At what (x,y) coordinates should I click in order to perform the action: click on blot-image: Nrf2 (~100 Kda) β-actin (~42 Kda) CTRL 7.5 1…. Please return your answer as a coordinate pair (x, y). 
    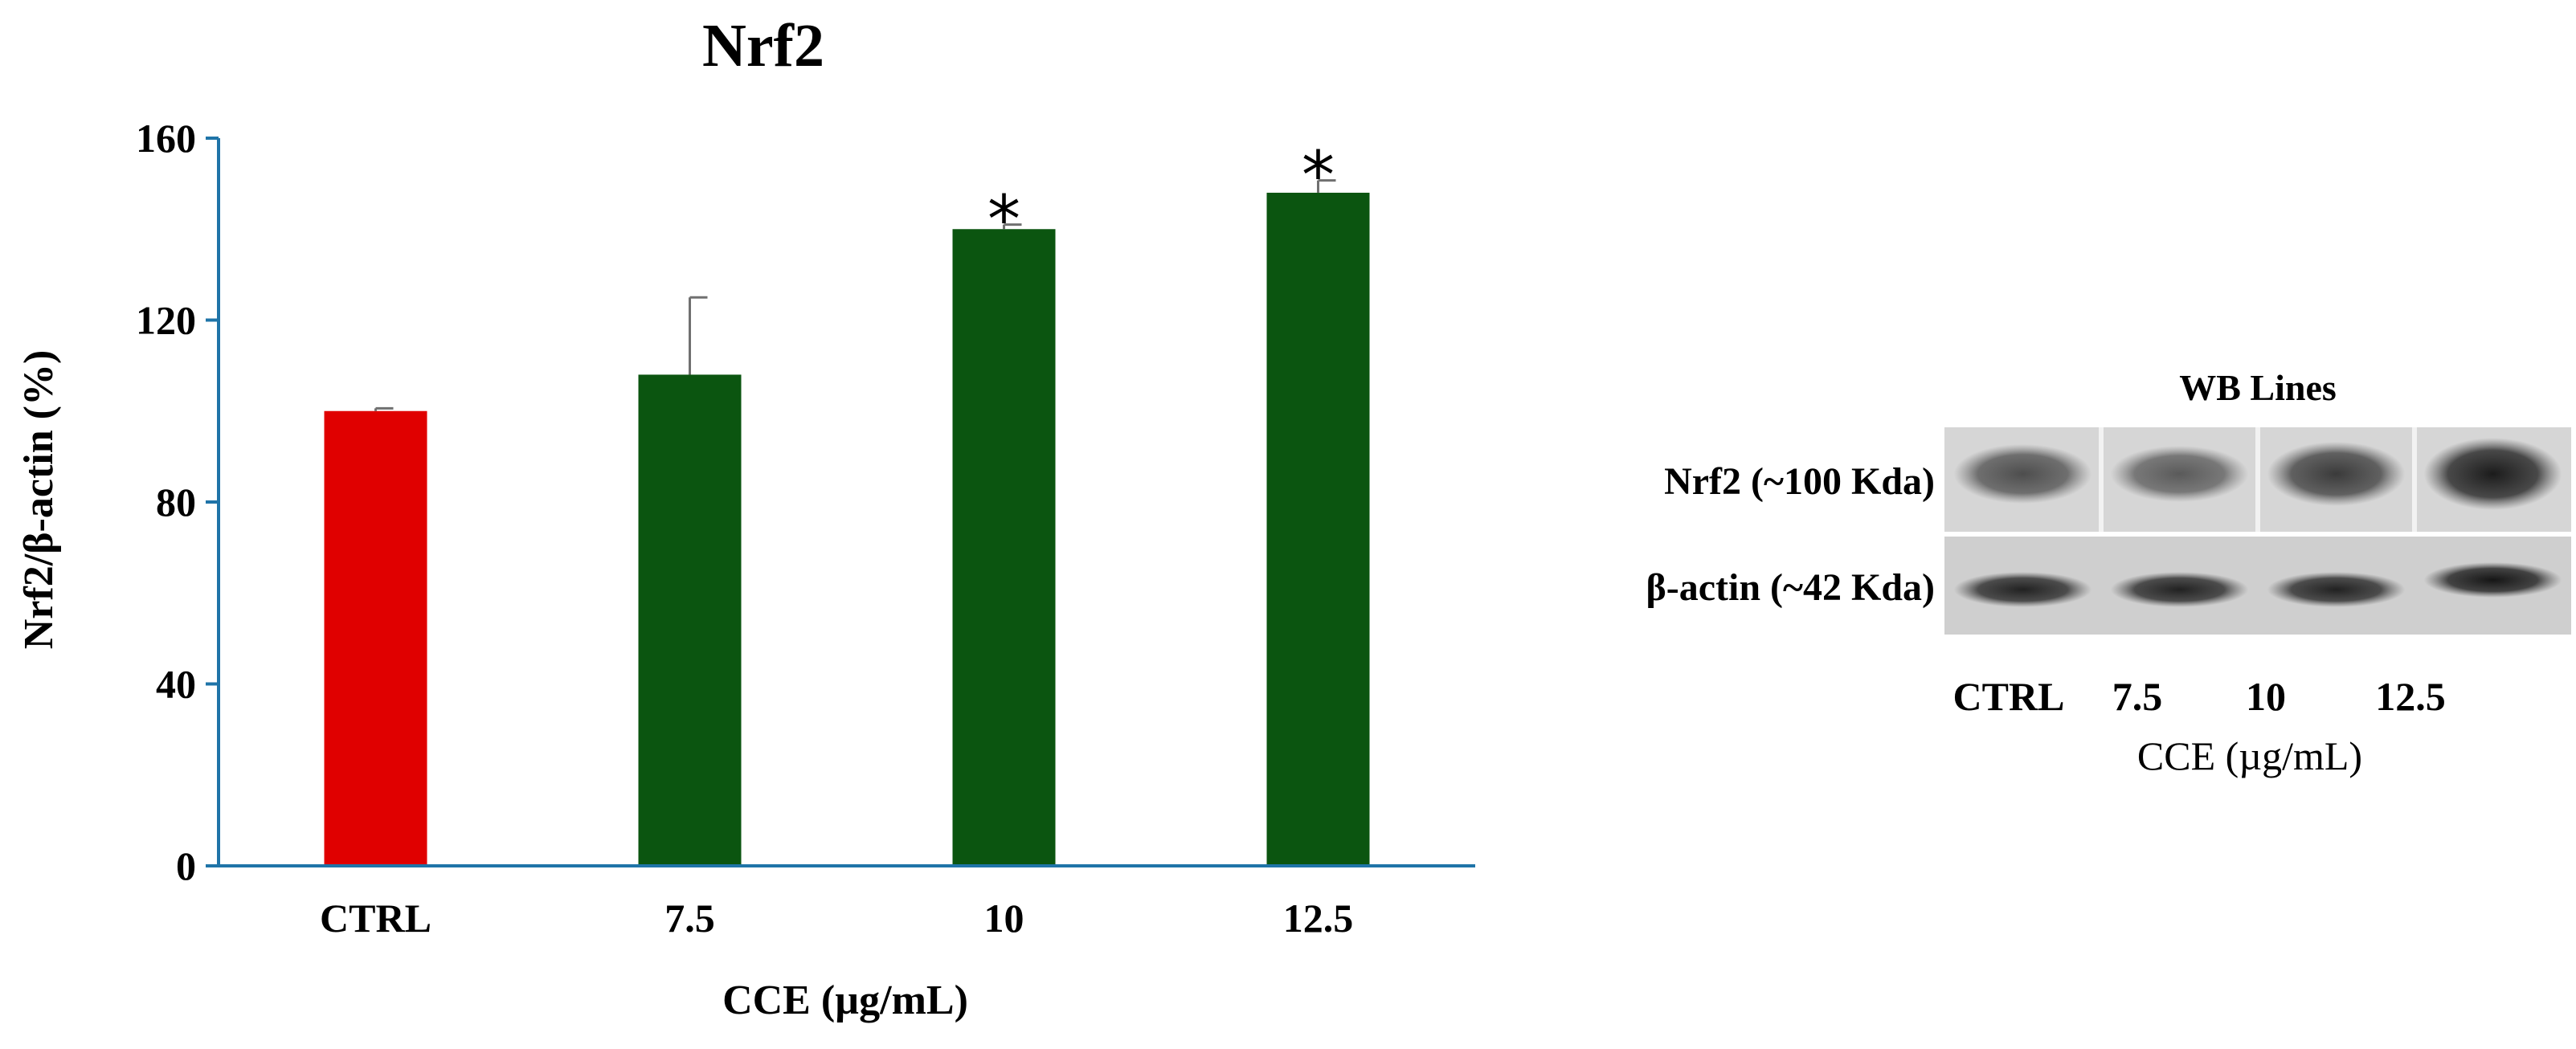
    Looking at the image, I should click on (2108, 573).